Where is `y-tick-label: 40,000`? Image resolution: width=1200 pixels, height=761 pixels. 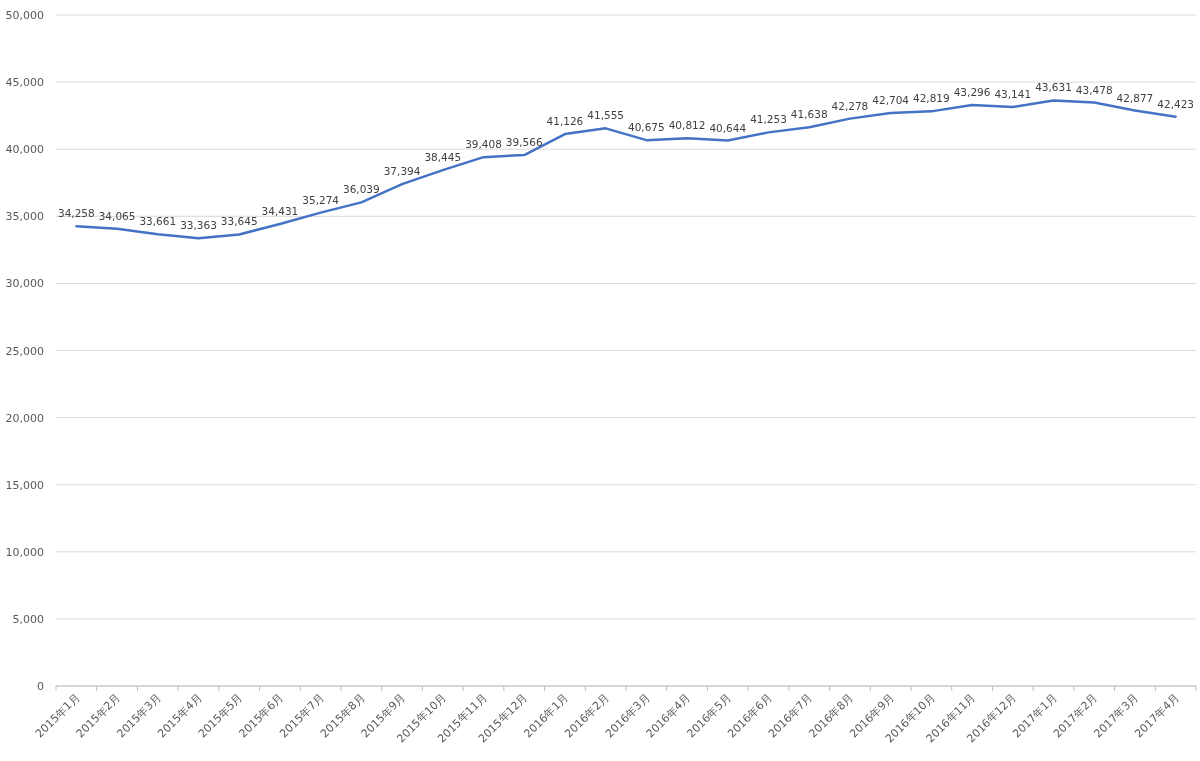
y-tick-label: 40,000 is located at coordinates (24, 150).